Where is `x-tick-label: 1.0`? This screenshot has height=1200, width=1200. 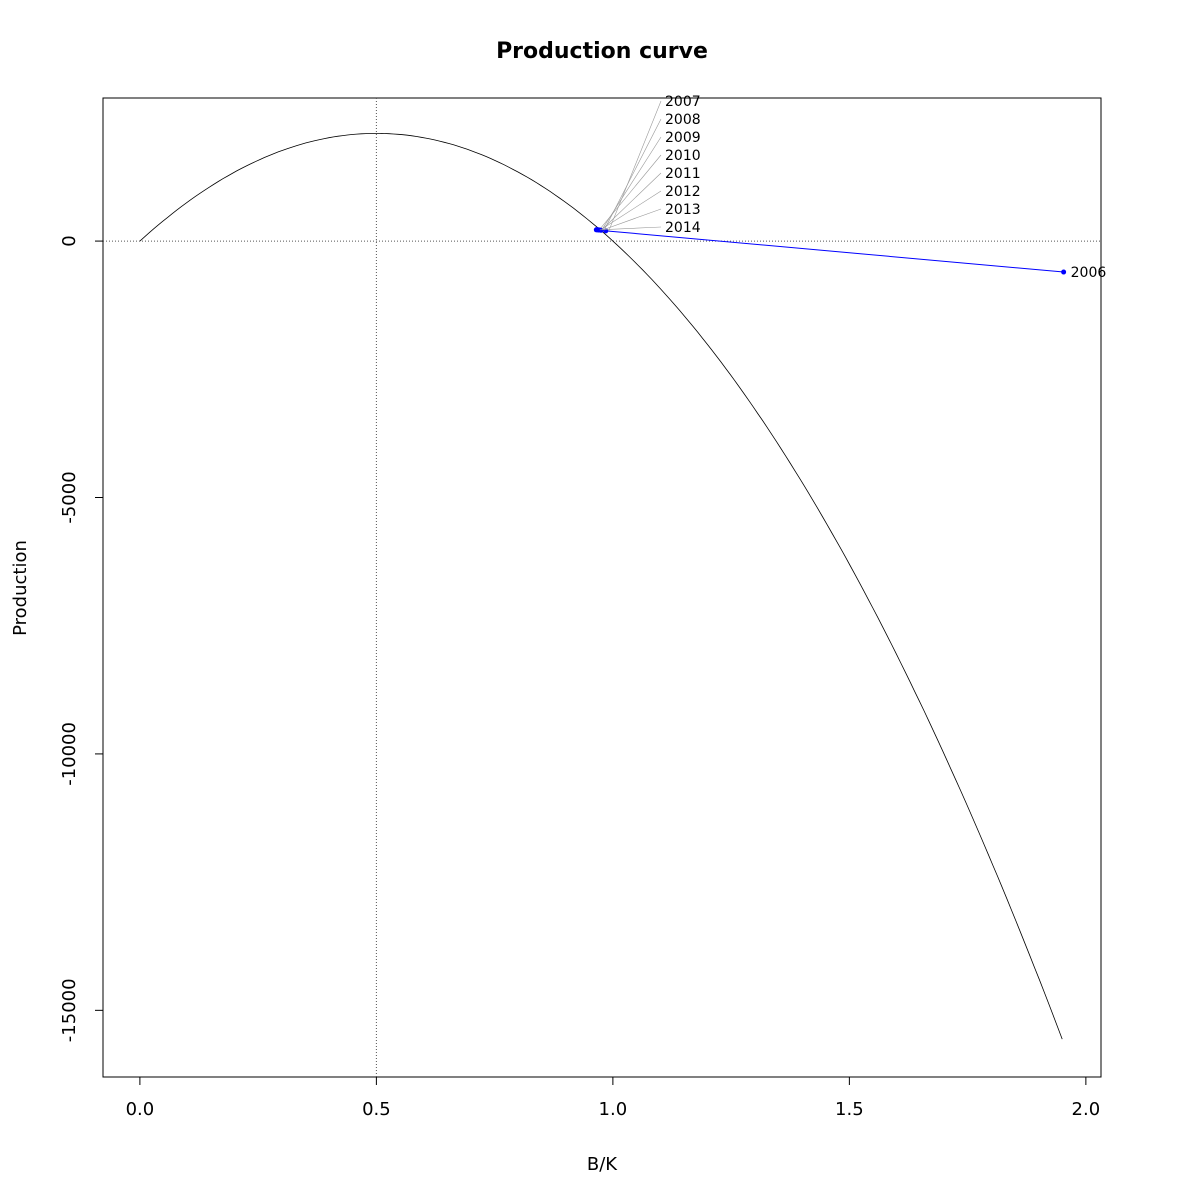
x-tick-label: 1.0 is located at coordinates (613, 1109).